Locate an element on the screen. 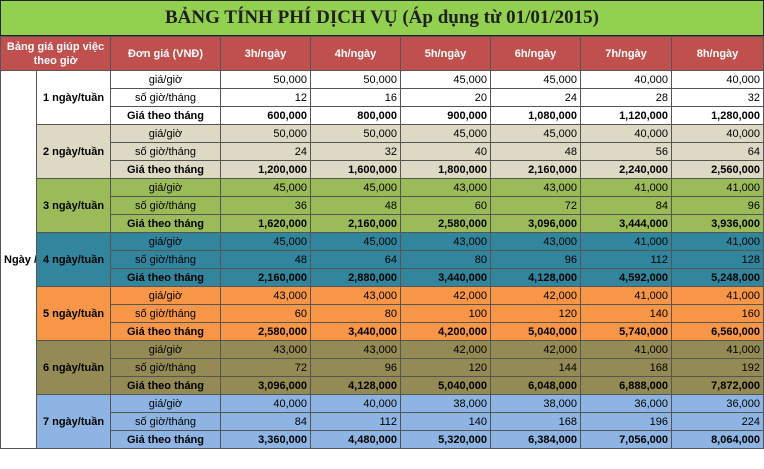 The height and width of the screenshot is (469, 764). group-label: 5 ngày/tuần is located at coordinates (73, 313).